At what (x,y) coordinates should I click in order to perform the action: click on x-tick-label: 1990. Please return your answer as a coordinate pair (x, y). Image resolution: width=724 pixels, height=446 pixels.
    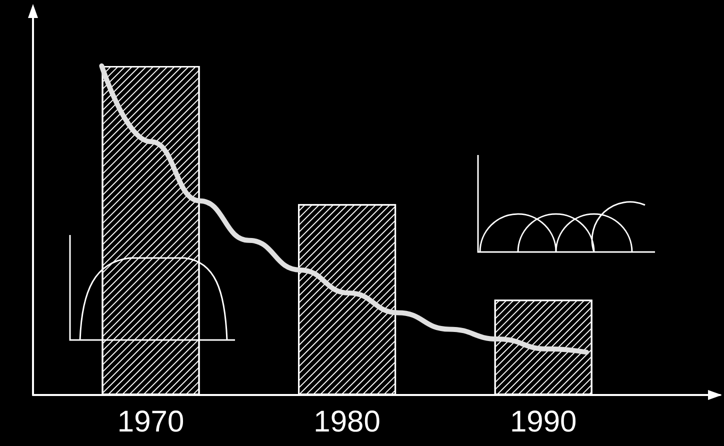
    Looking at the image, I should click on (543, 422).